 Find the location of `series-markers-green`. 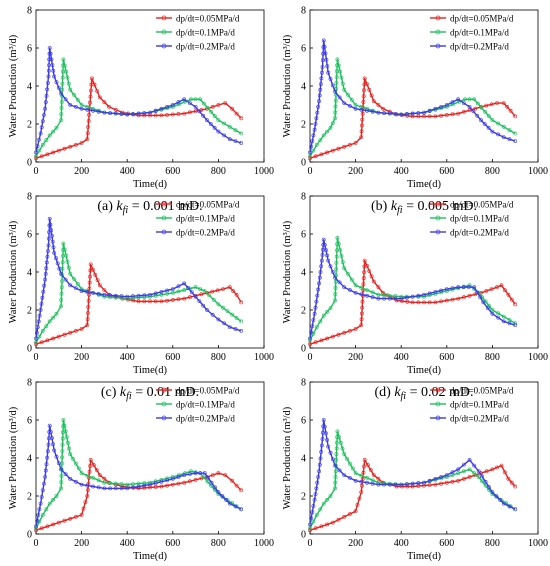

series-markers-green is located at coordinates (413, 480).